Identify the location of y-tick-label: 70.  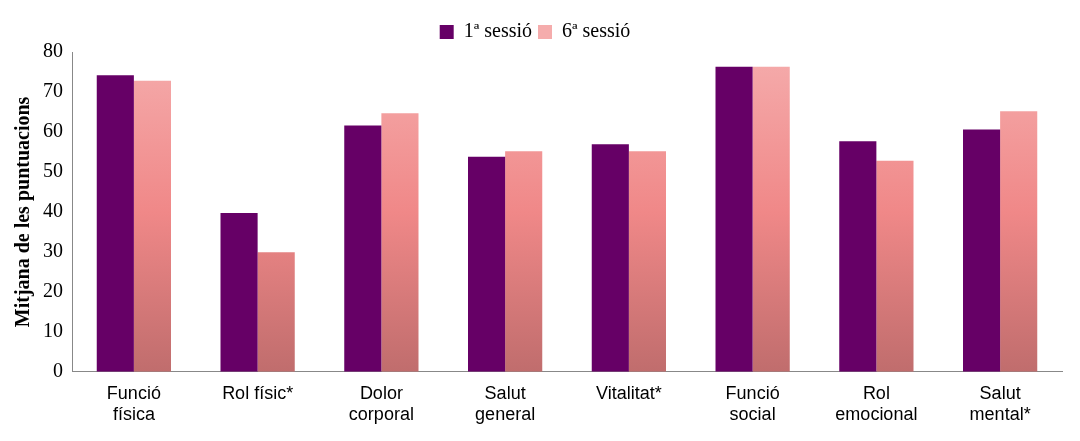
(53, 90).